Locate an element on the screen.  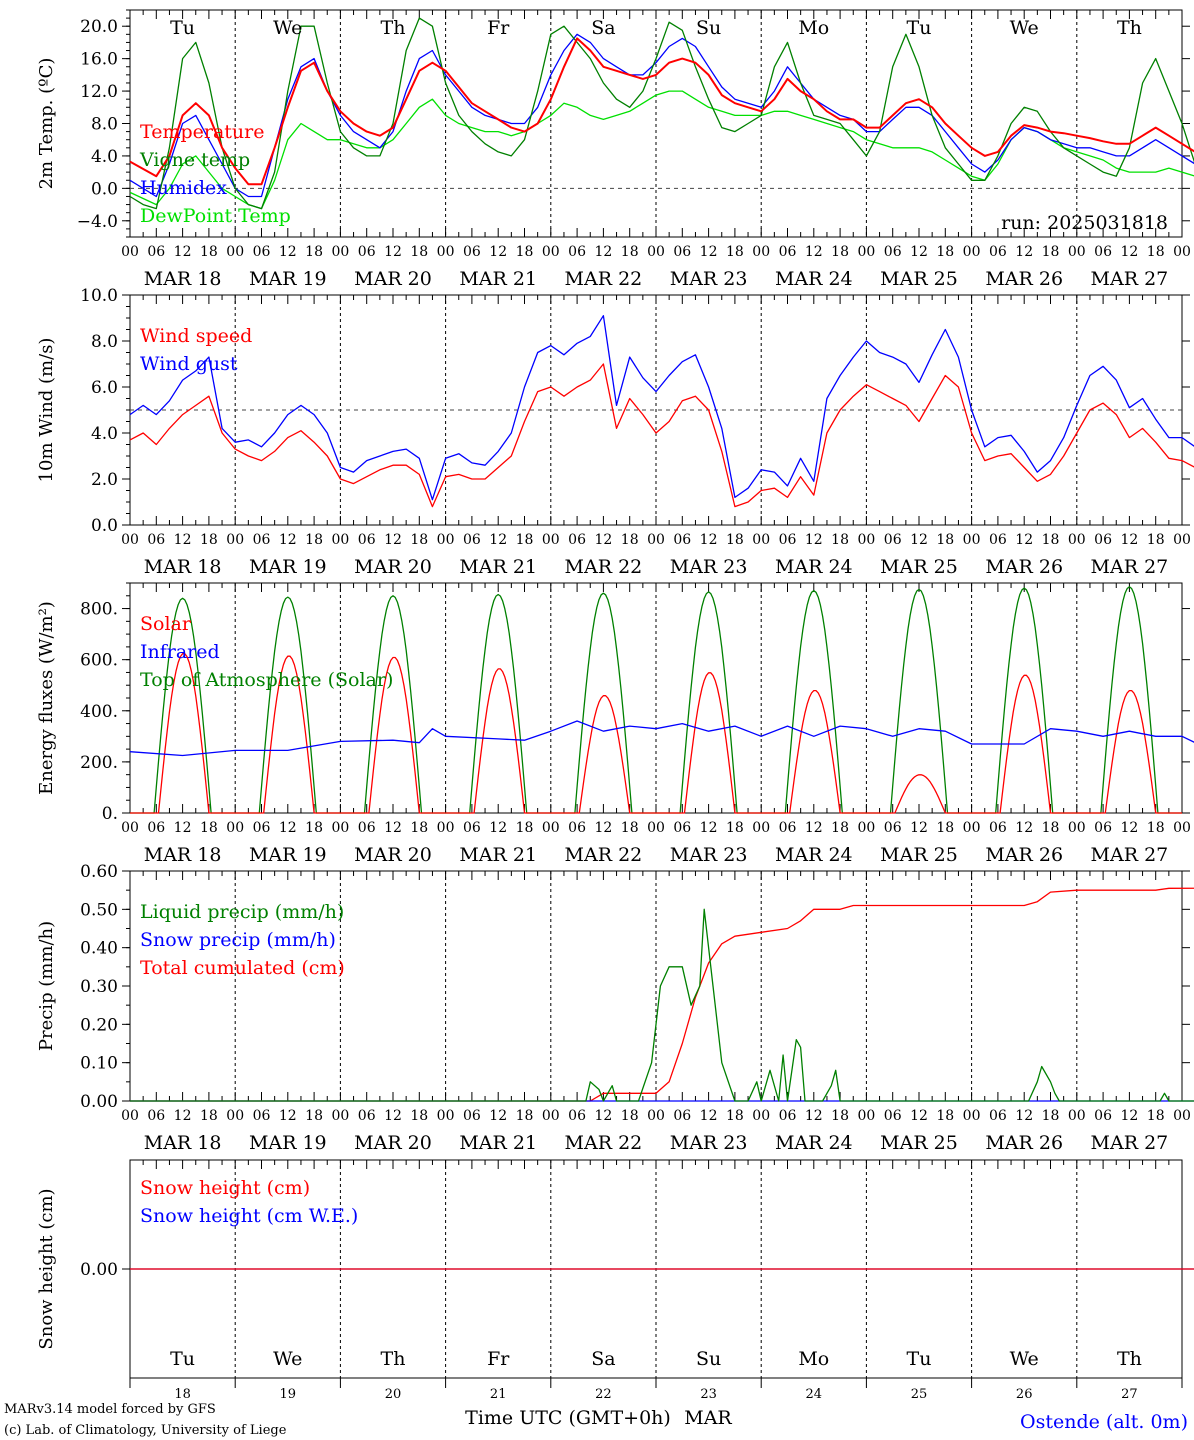
date-label: MAR 25 is located at coordinates (919, 567).